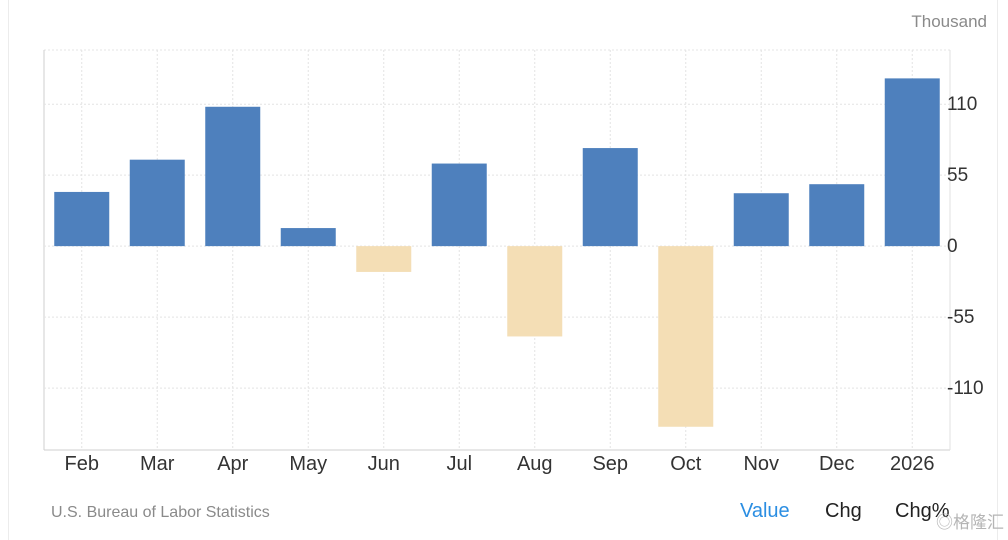 Image resolution: width=1008 pixels, height=540 pixels. What do you see at coordinates (686, 464) in the screenshot?
I see `x-tick-label: Oct` at bounding box center [686, 464].